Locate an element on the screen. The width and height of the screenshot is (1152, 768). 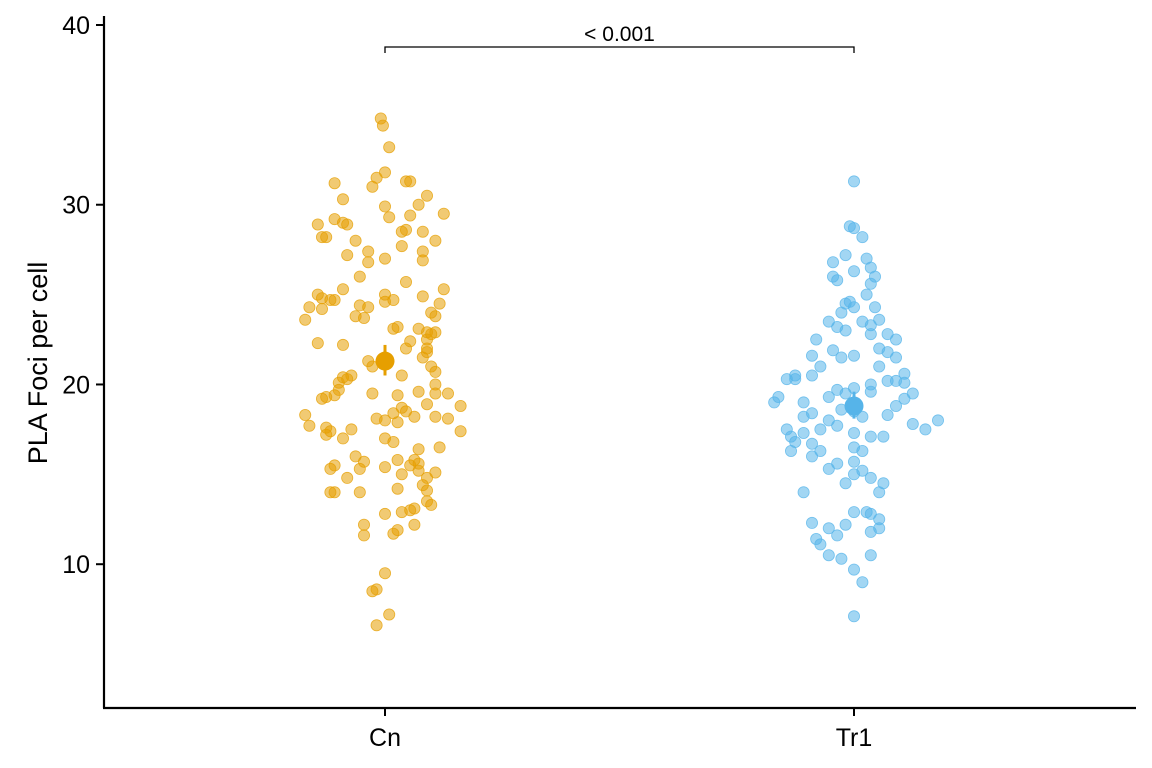
significance-bracket-line is located at coordinates (619, 49).